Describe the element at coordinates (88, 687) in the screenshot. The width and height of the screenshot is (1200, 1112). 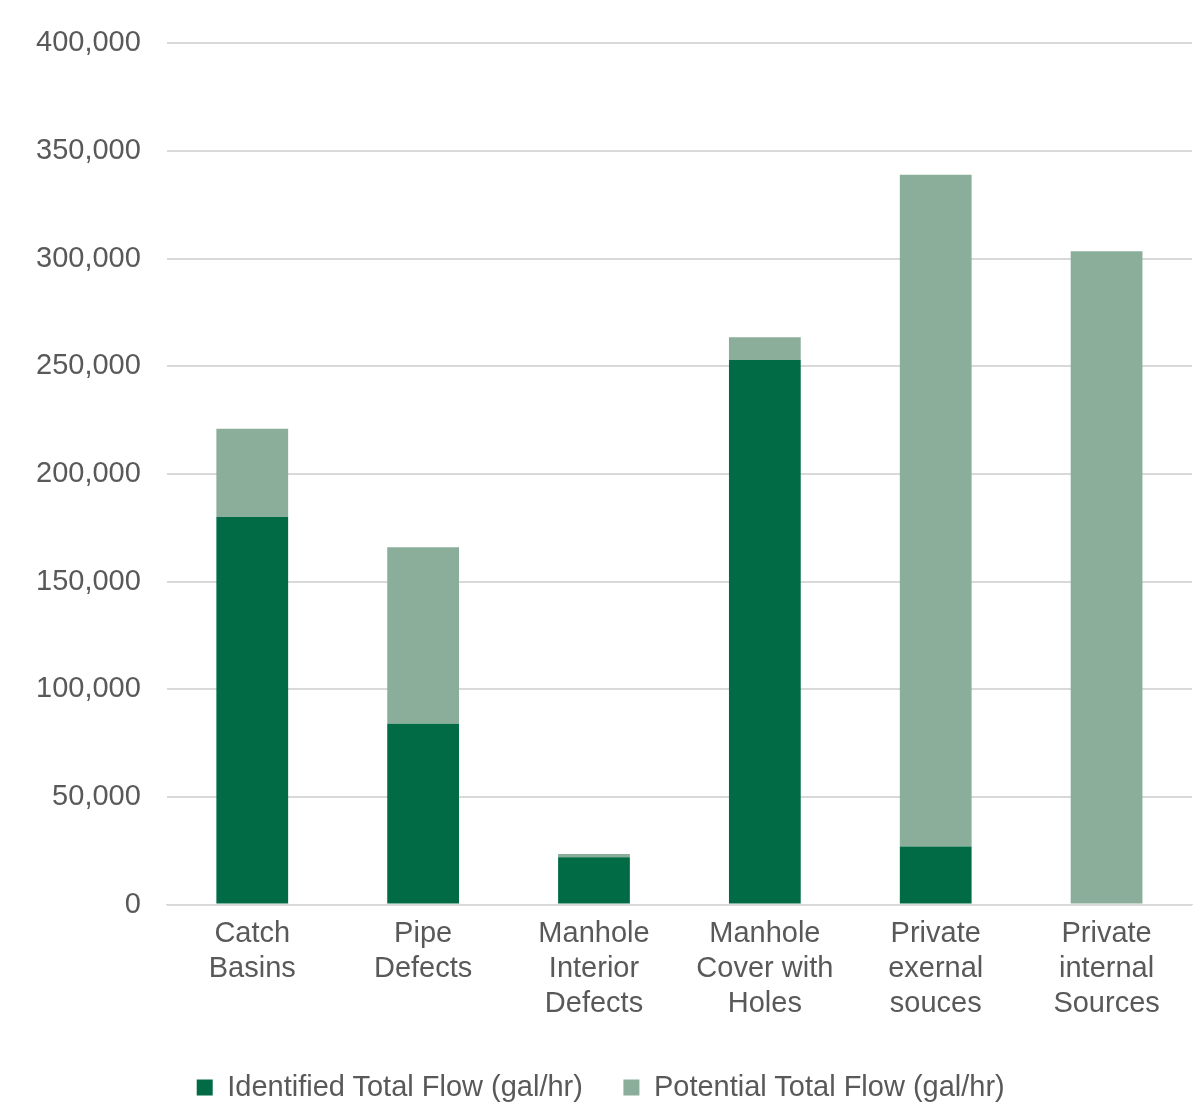
I see `y-tick-label: 100,000` at that location.